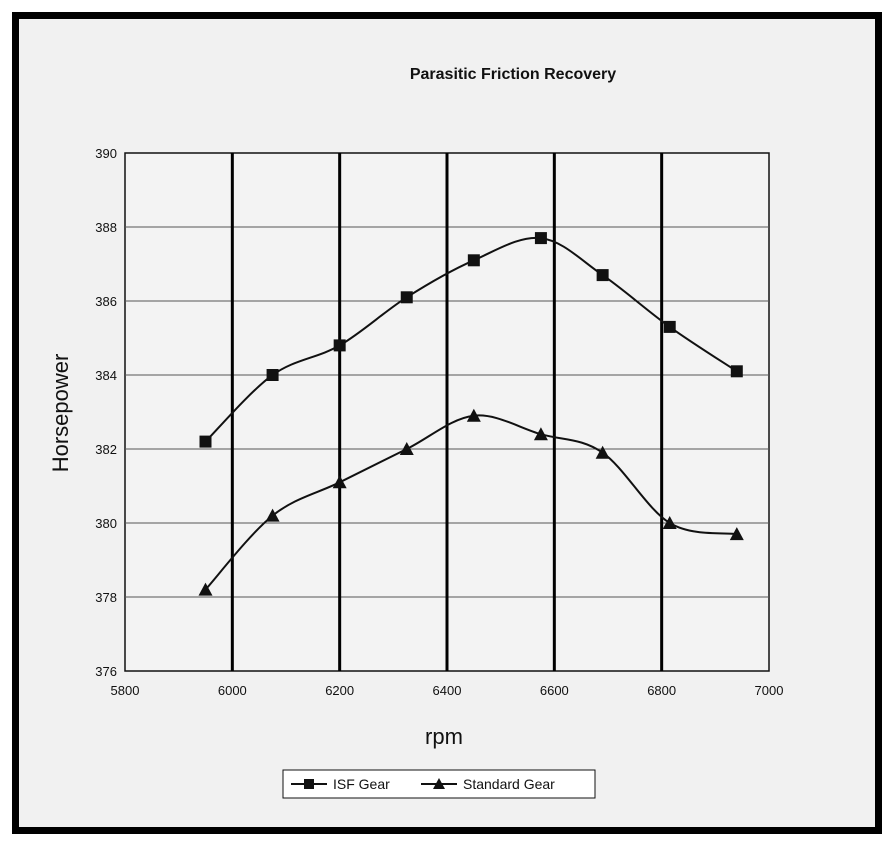  I want to click on legend-marker-isf, so click(309, 784).